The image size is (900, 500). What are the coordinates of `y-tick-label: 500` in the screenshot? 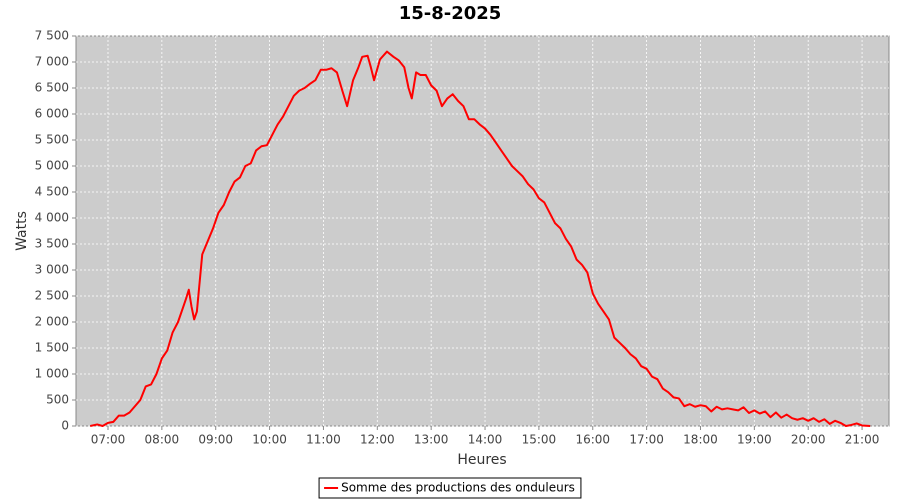 It's located at (57, 400).